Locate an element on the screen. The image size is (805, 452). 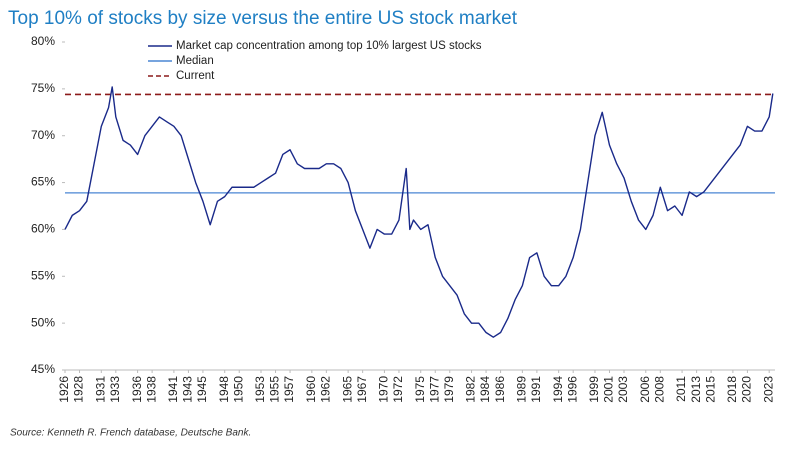
y-tick-label: 60% is located at coordinates (43, 229).